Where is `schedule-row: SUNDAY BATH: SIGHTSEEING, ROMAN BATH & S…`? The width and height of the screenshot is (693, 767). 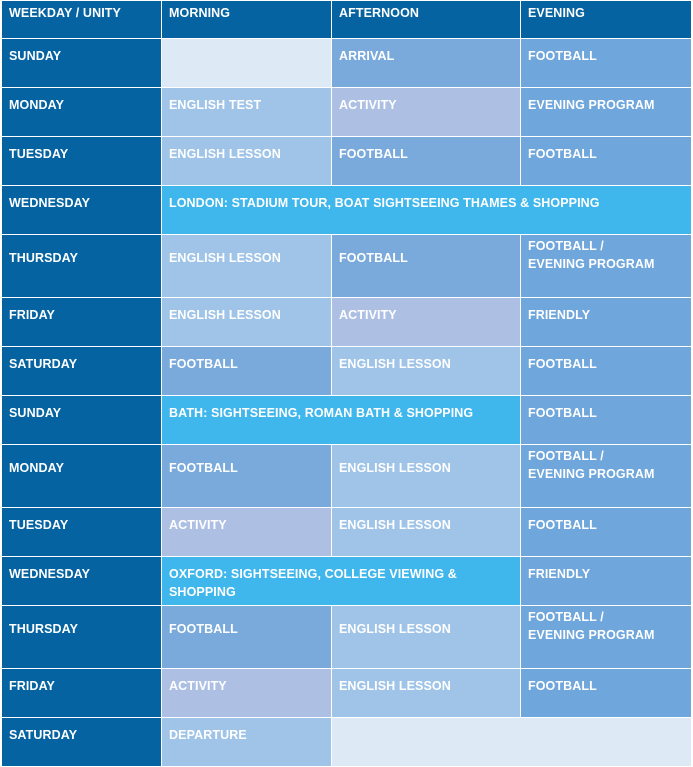 schedule-row: SUNDAY BATH: SIGHTSEEING, ROMAN BATH & S… is located at coordinates (346, 420).